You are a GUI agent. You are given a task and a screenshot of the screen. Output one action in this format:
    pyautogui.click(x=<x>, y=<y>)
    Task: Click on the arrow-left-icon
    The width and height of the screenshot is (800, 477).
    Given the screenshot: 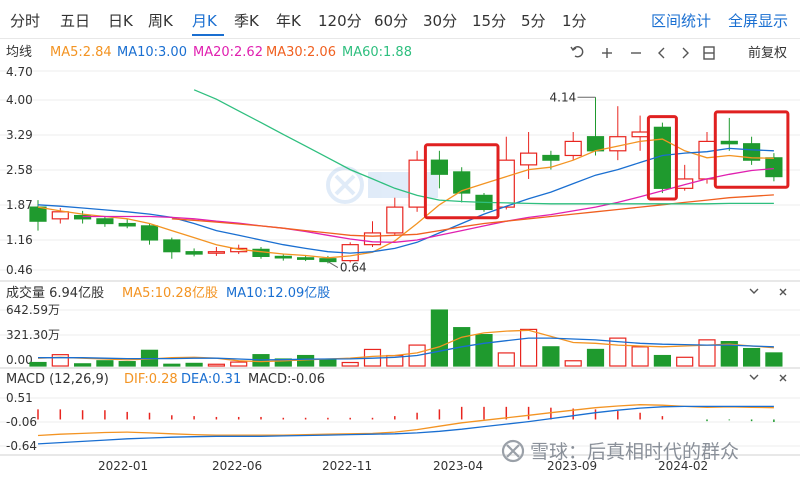 What is the action you would take?
    pyautogui.click(x=661, y=53)
    